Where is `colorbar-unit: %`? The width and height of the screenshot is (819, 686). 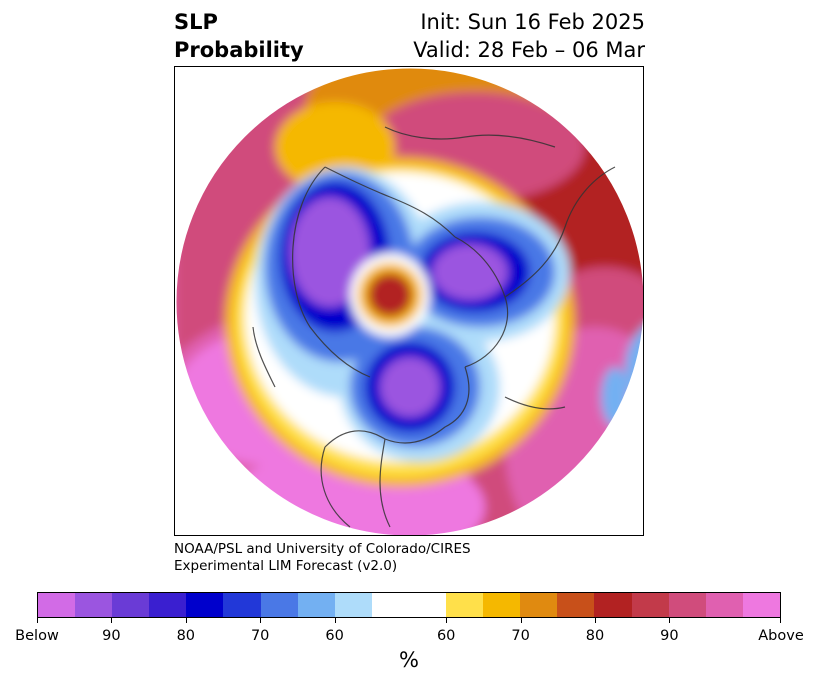 colorbar-unit: % is located at coordinates (409, 660).